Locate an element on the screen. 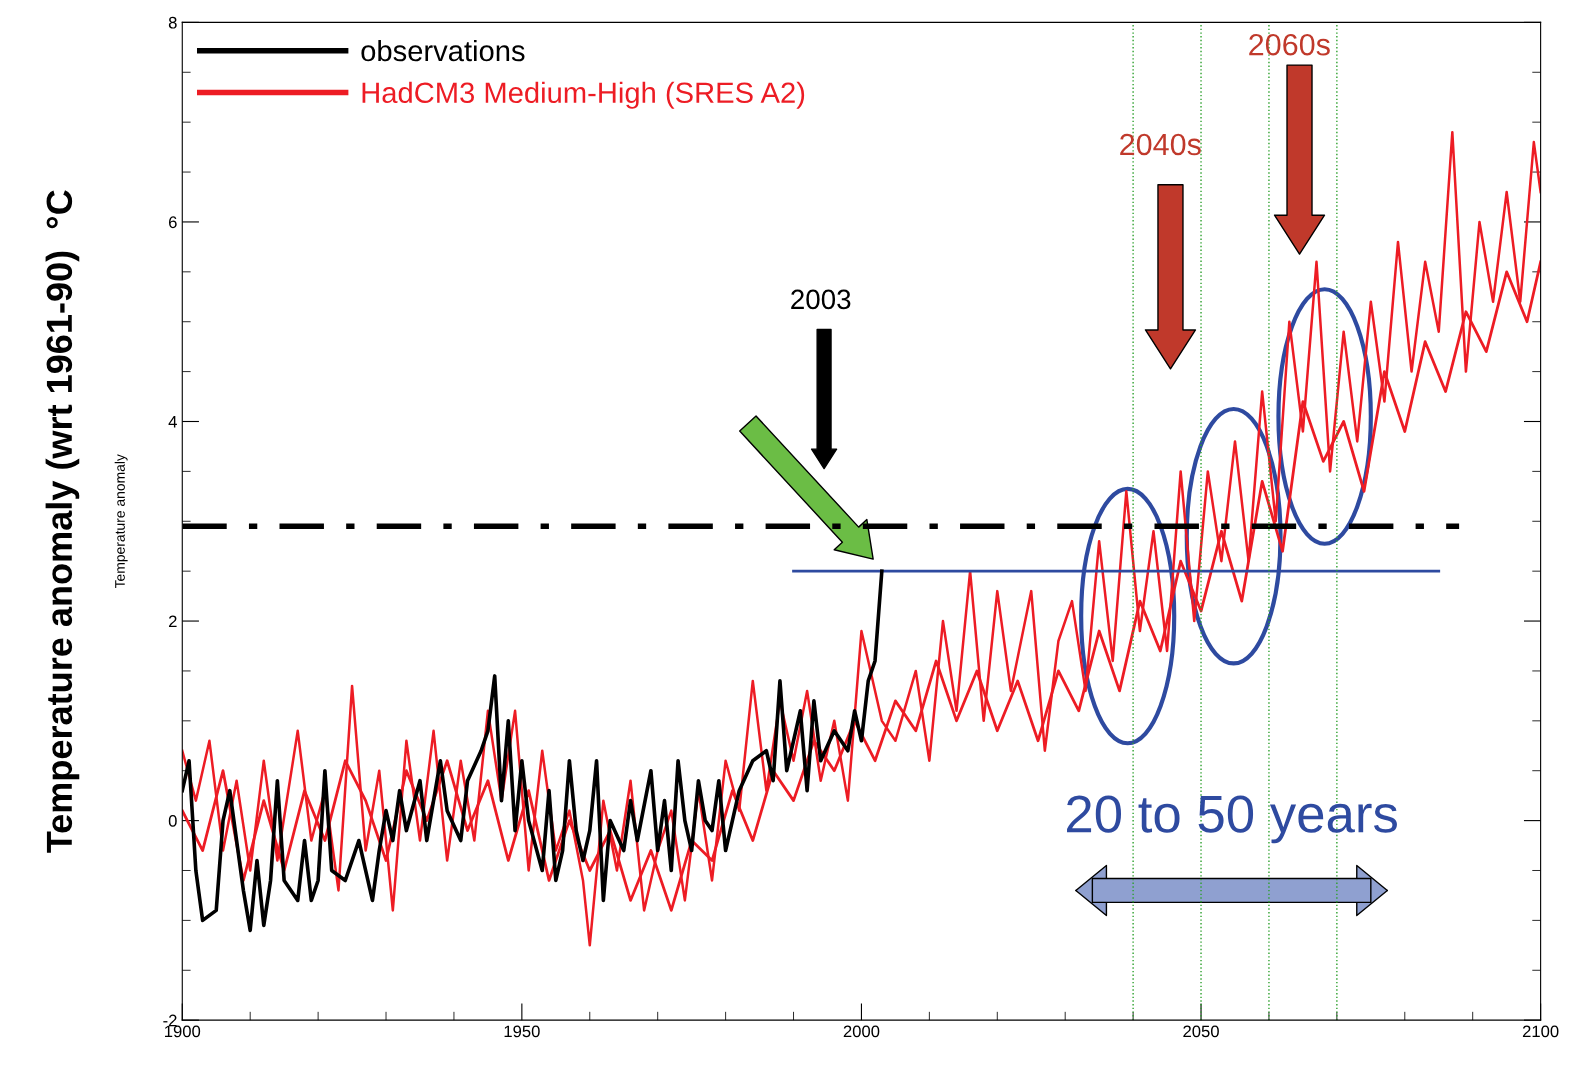 The height and width of the screenshot is (1066, 1585). x-tick-label: 2050 is located at coordinates (1201, 1031).